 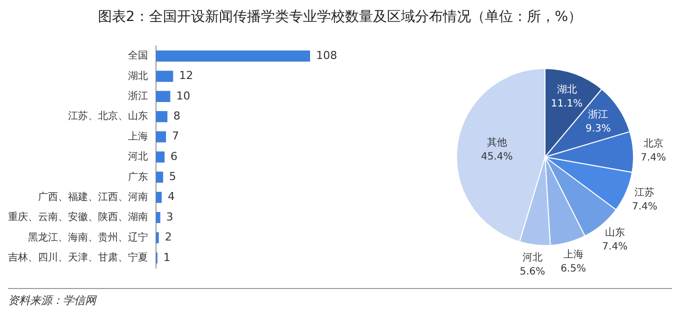 I want to click on data-label: 45.4%, so click(x=496, y=157).